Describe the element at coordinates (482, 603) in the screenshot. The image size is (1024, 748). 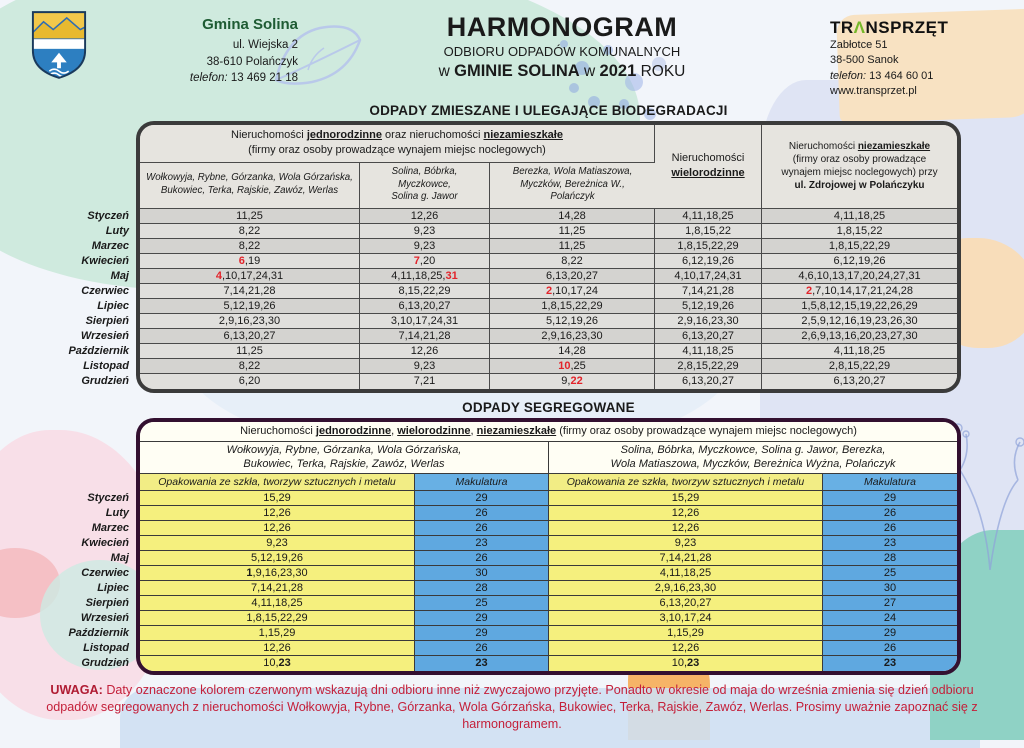
I see `date-cell: 25` at that location.